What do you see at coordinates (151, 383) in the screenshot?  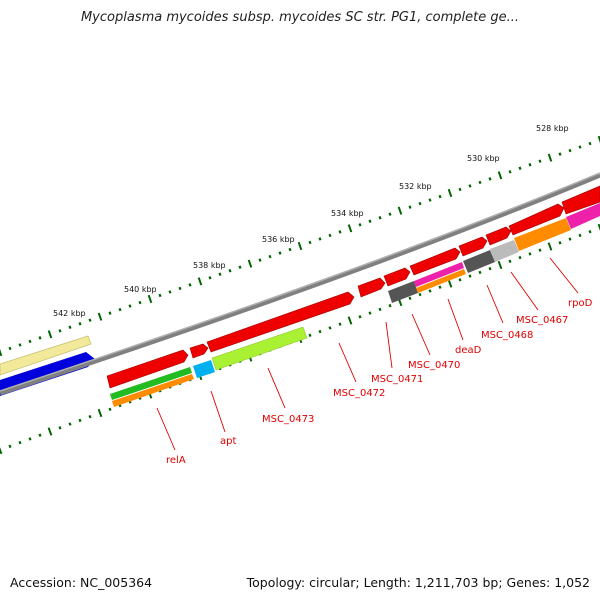 I see `feature-green` at bounding box center [151, 383].